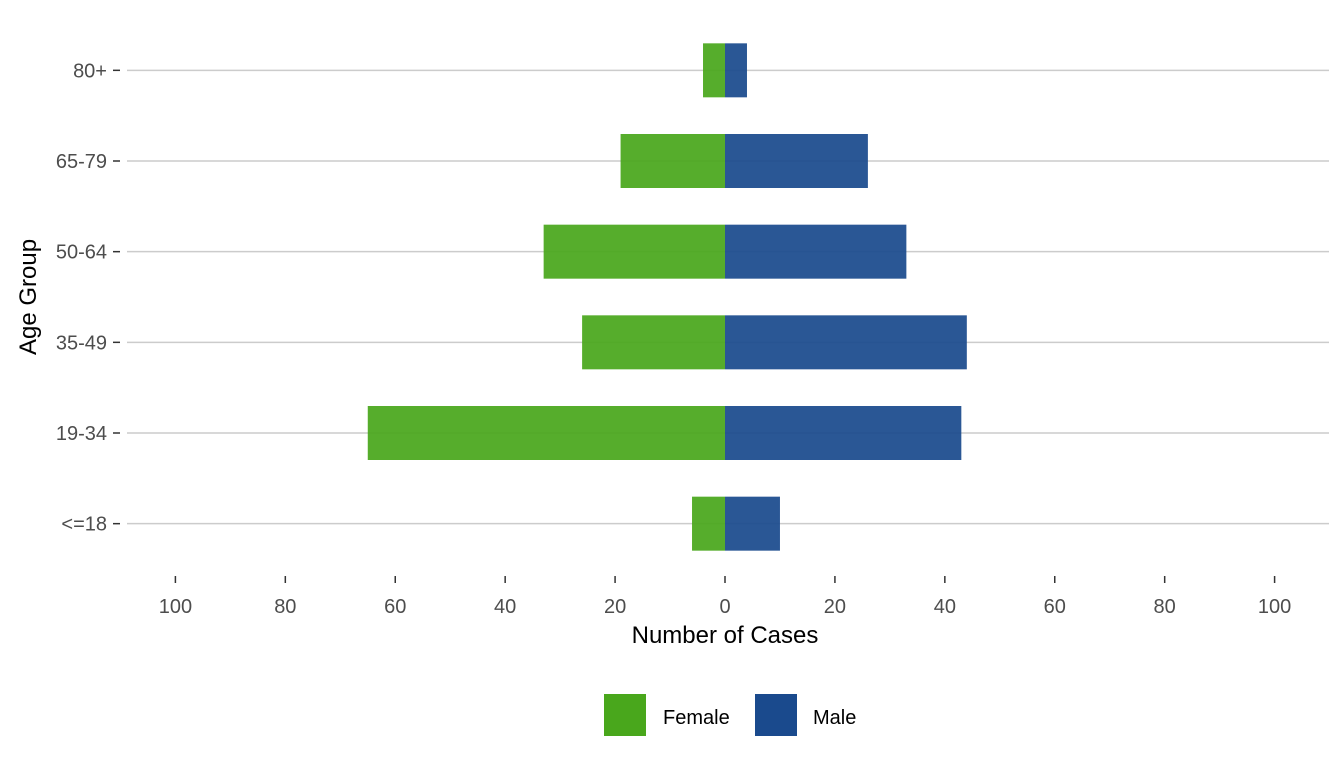 The image size is (1344, 768). What do you see at coordinates (395, 607) in the screenshot?
I see `x-tick-label-2: 60` at bounding box center [395, 607].